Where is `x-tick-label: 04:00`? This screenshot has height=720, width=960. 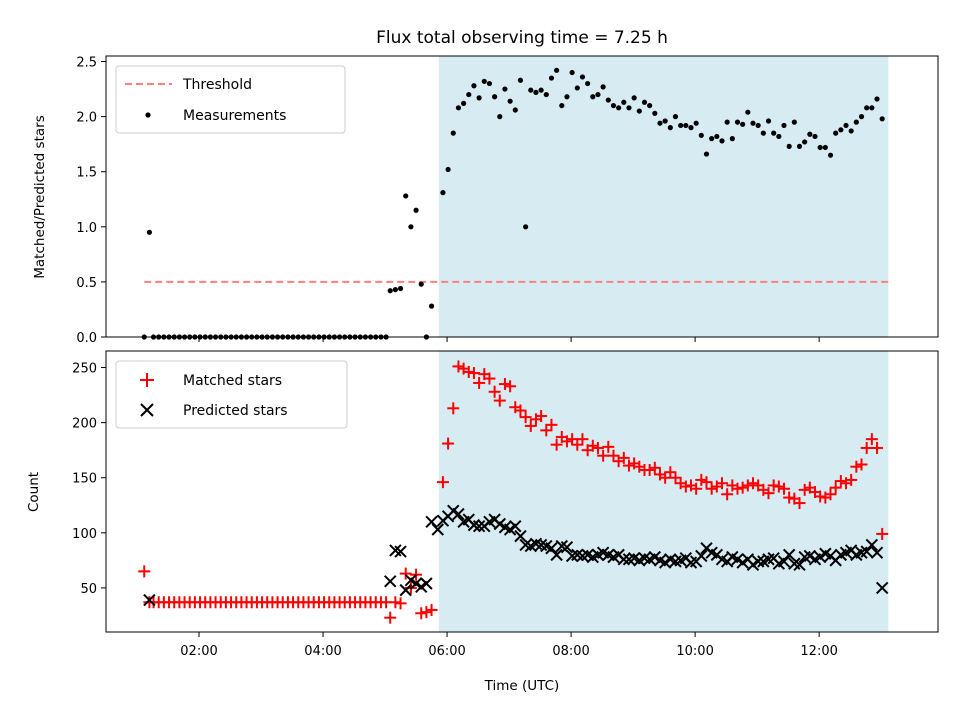 x-tick-label: 04:00 is located at coordinates (322, 651).